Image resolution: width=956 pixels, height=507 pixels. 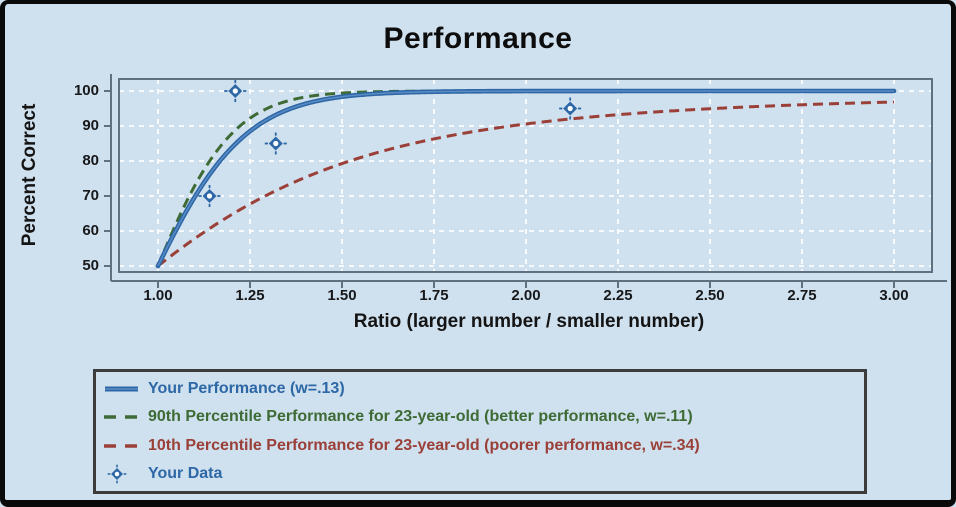 What do you see at coordinates (480, 474) in the screenshot?
I see `legend-row-your-data: Your Data` at bounding box center [480, 474].